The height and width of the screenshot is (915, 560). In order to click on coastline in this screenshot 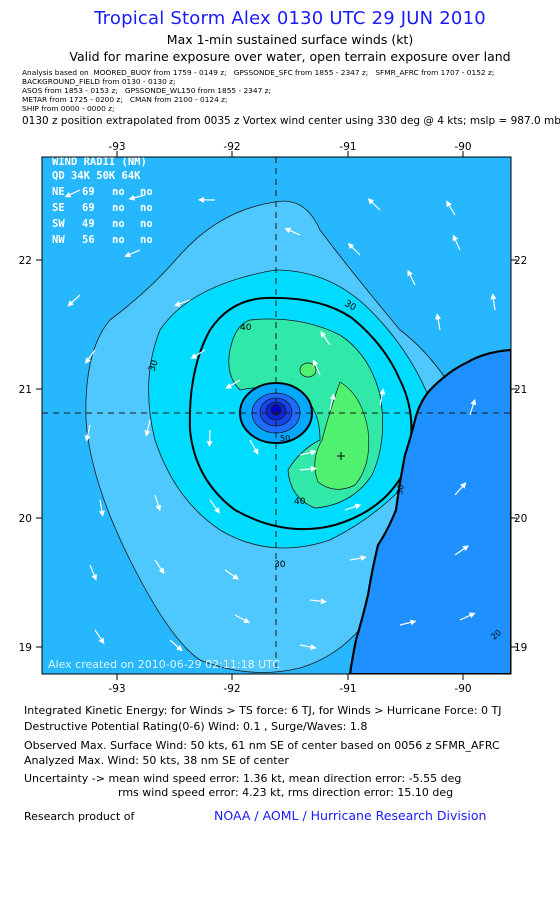, I will do `click(430, 511)`.